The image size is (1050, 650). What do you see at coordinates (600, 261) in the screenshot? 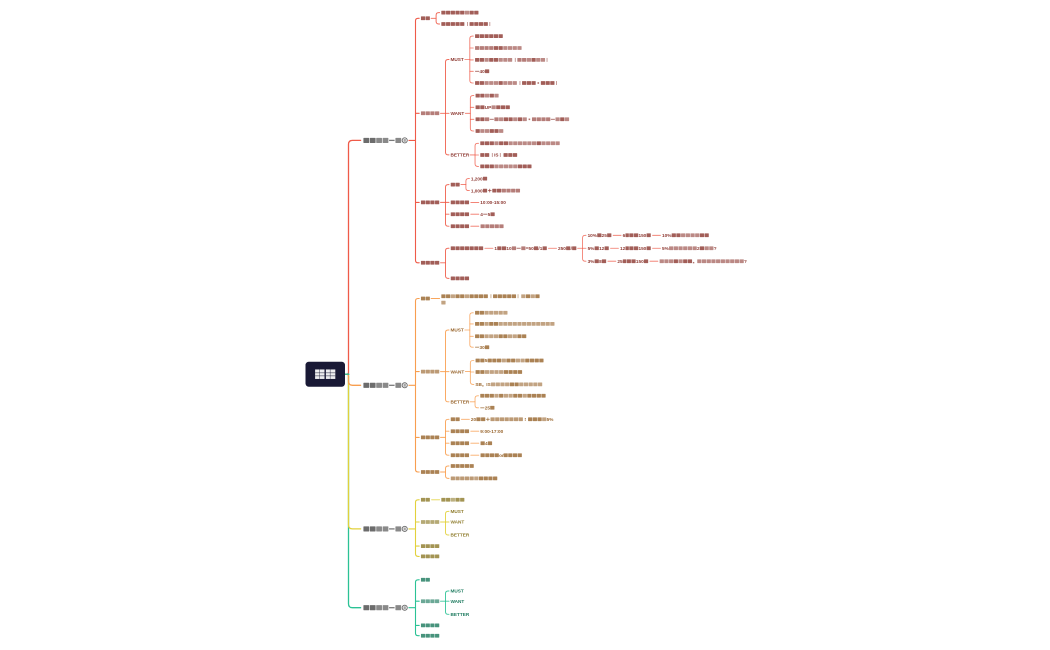
I see `svg-text: 8` at bounding box center [600, 261].